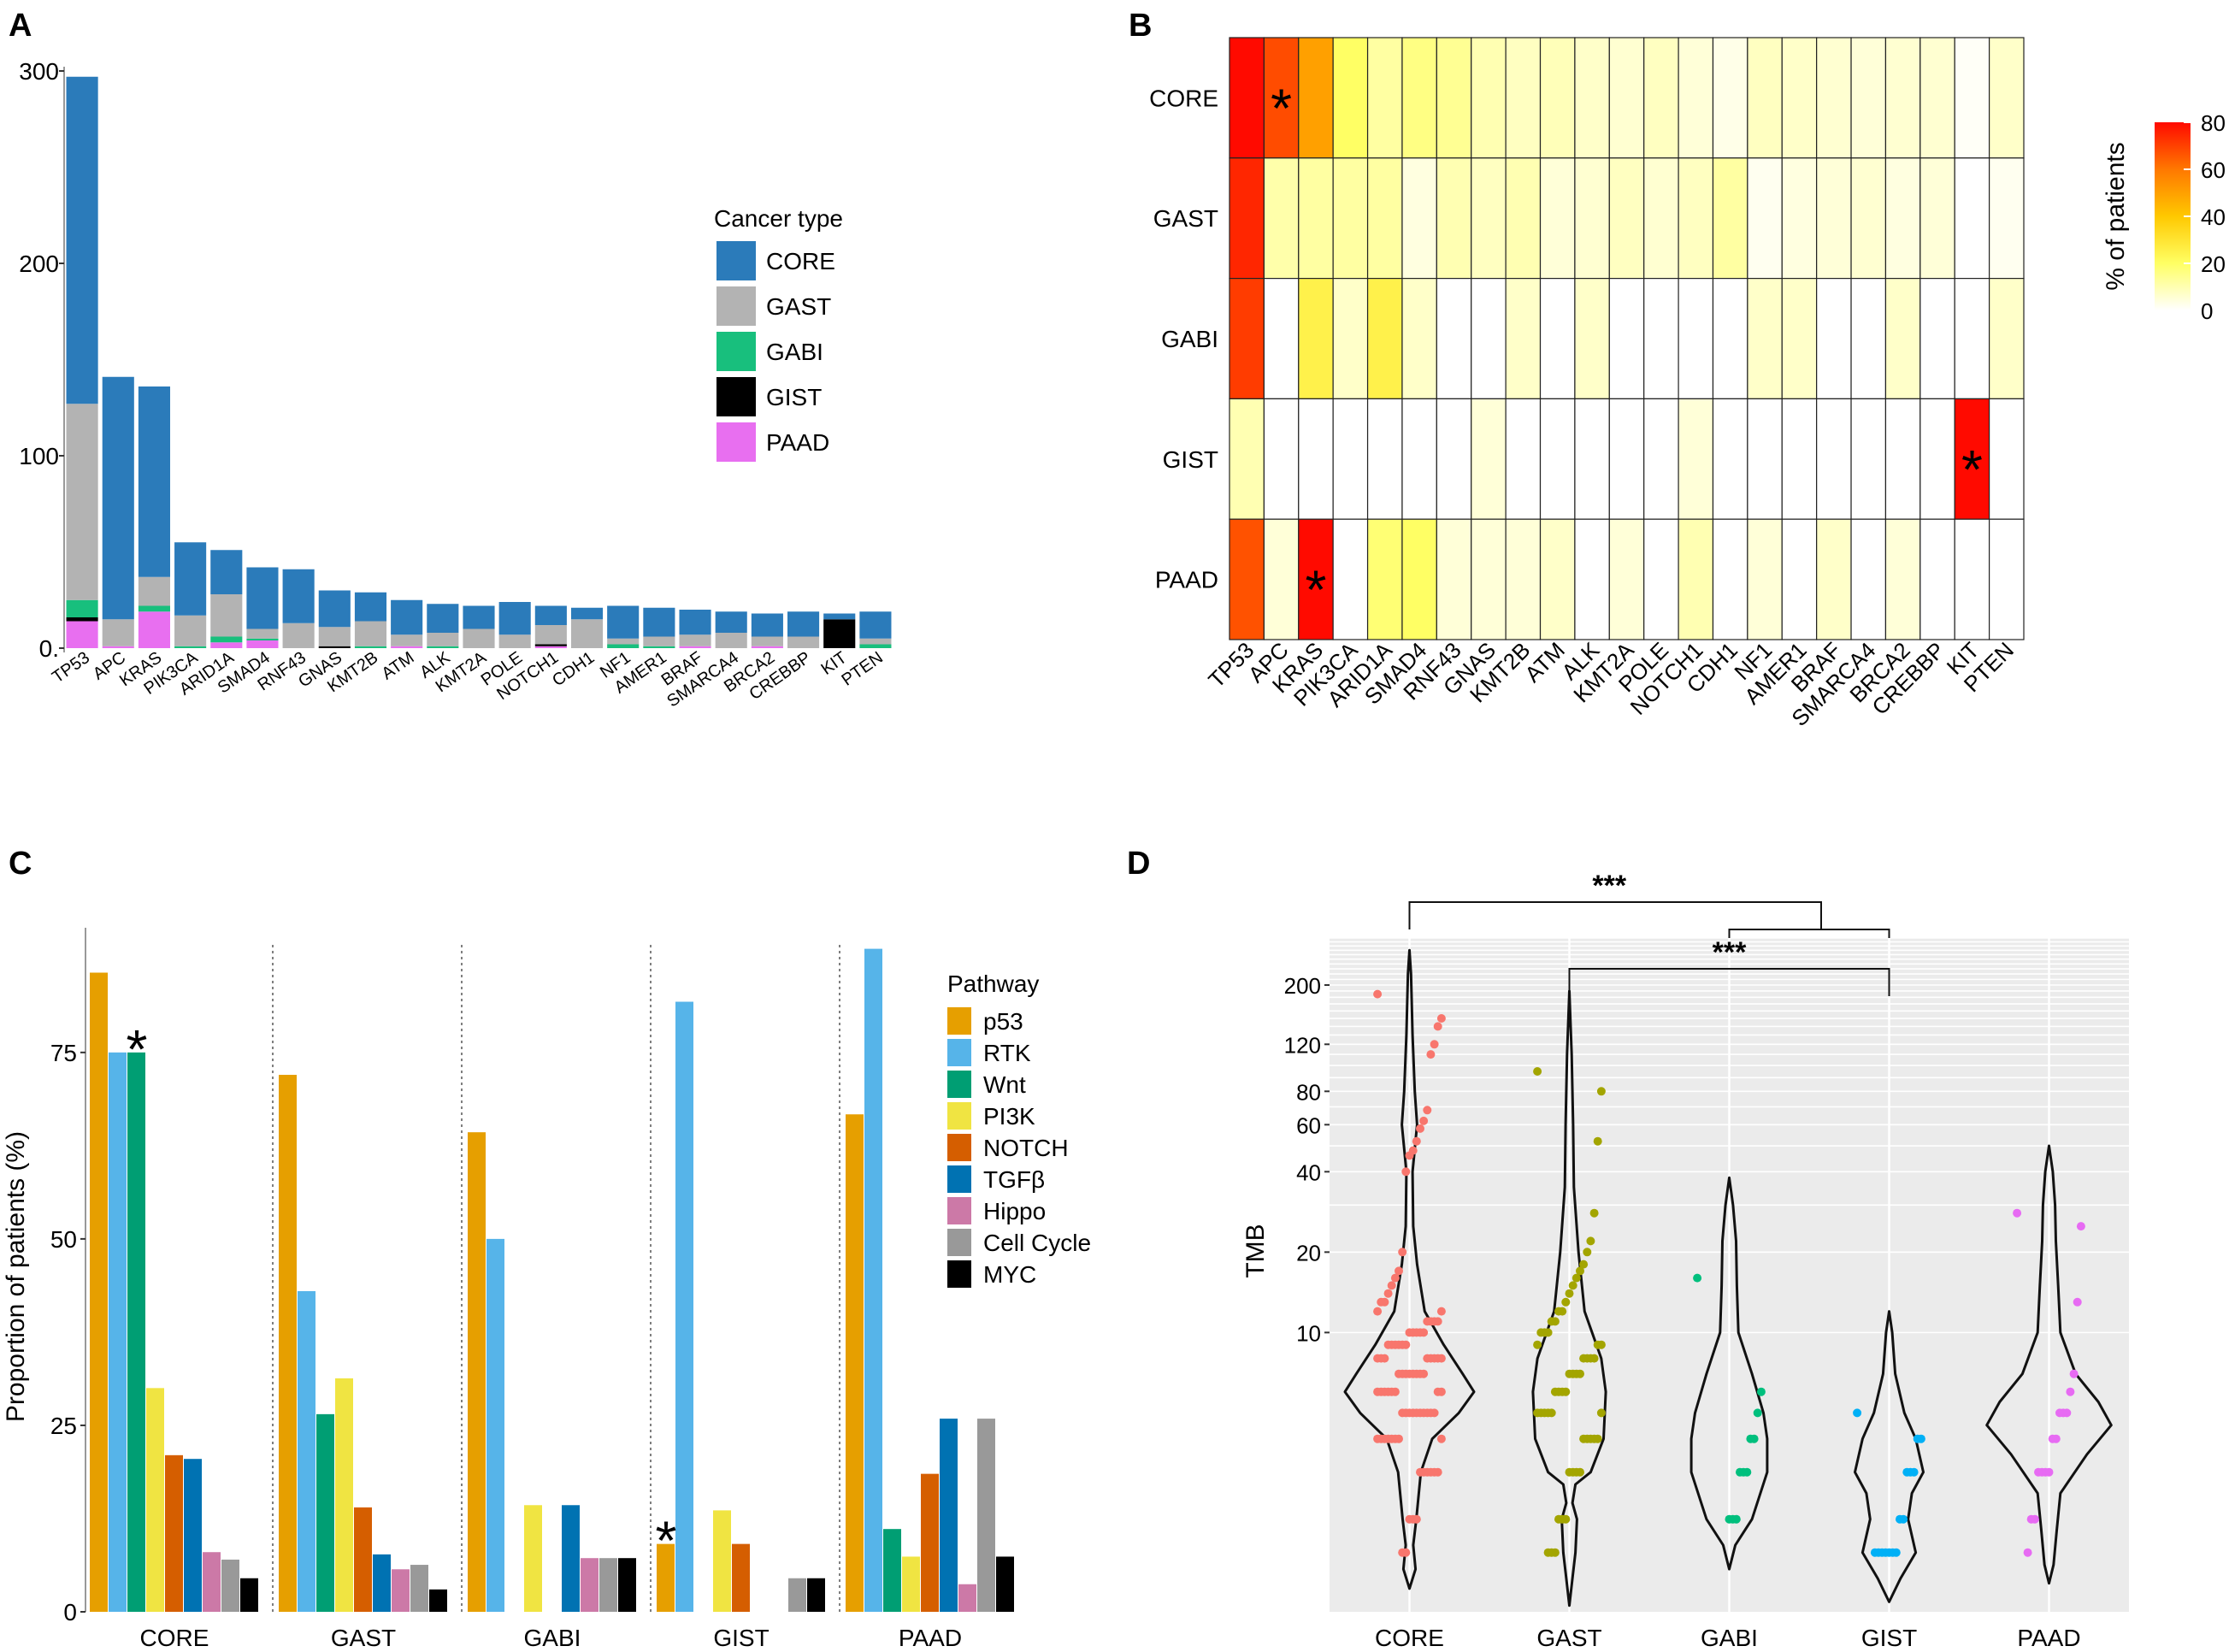 Image resolution: width=2229 pixels, height=1652 pixels. Describe the element at coordinates (226, 572) in the screenshot. I see `bar-ARID1A-CORE` at that location.